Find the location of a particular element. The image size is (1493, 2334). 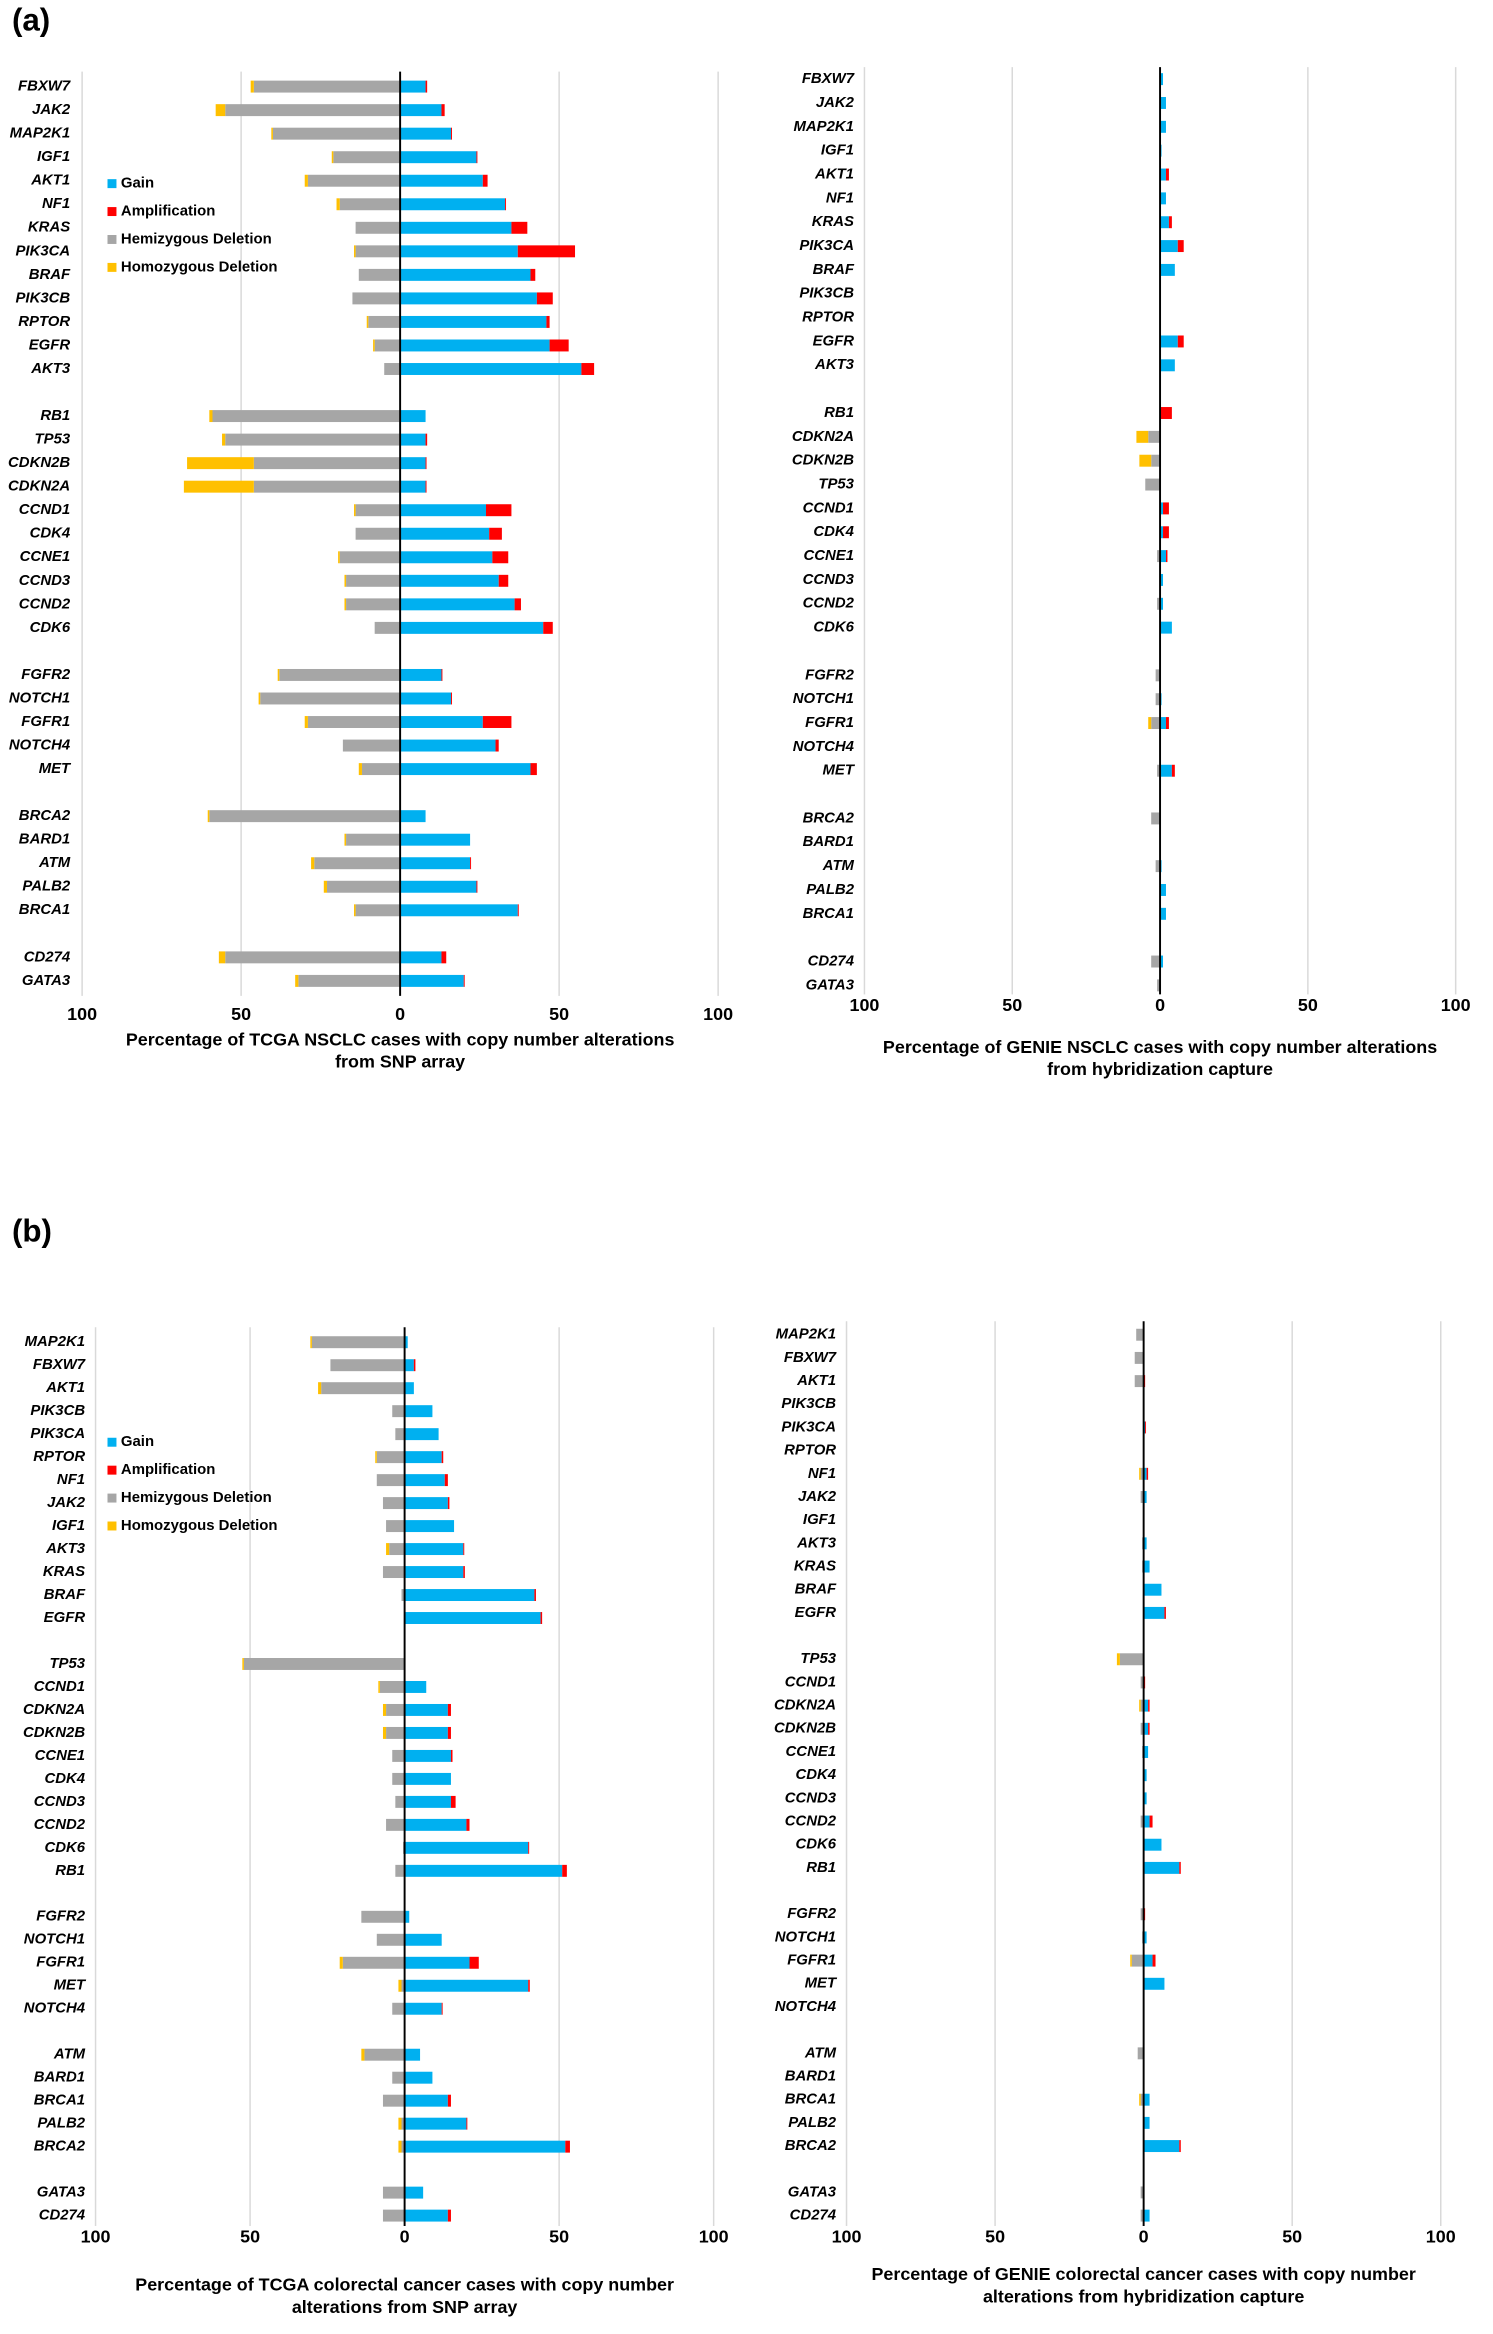

category-label: JAK2 is located at coordinates (835, 102).